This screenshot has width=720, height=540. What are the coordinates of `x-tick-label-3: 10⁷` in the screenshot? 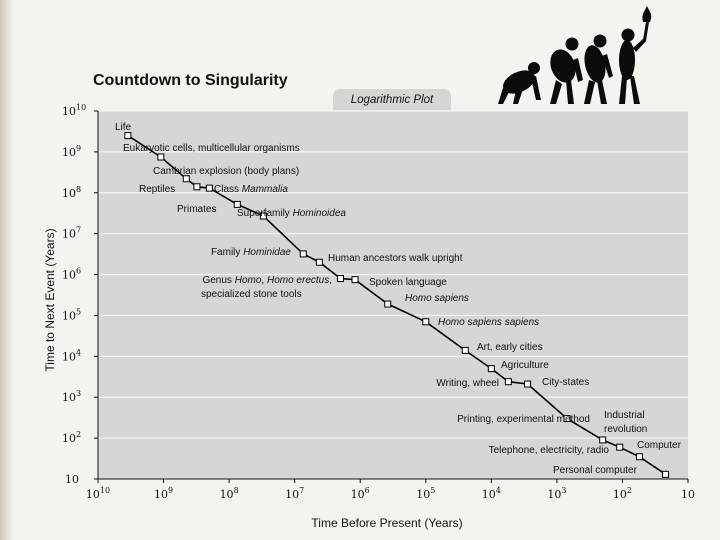 It's located at (294, 493).